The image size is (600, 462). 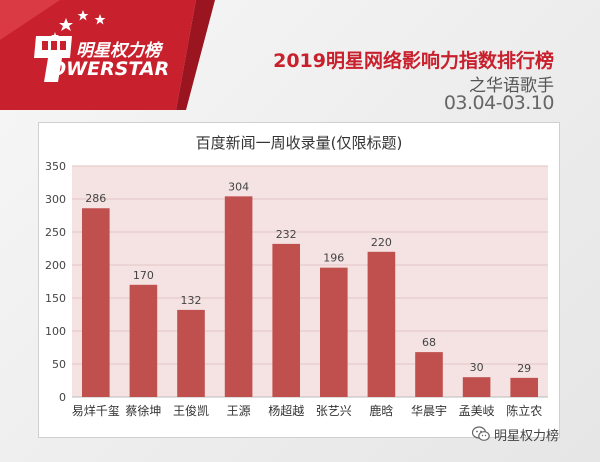 What do you see at coordinates (55, 265) in the screenshot?
I see `y-tick-label: 200` at bounding box center [55, 265].